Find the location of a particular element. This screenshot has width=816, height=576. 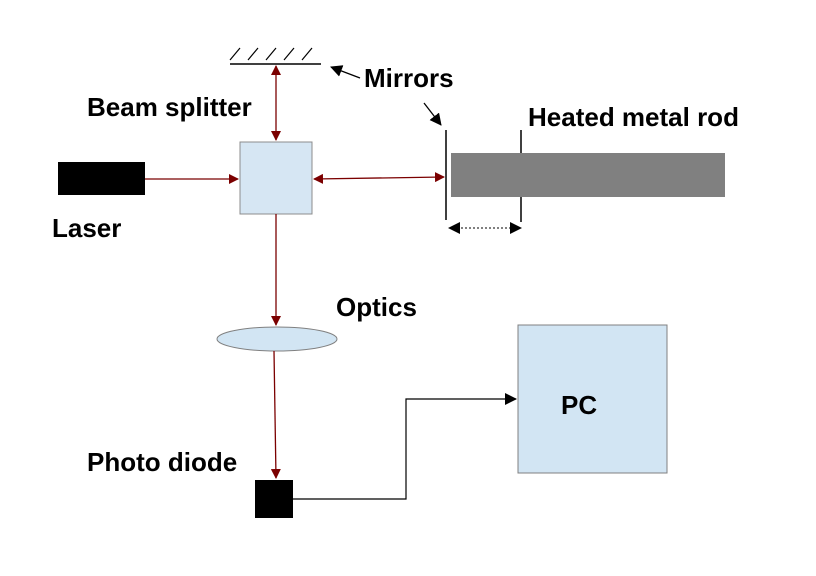

mirrors-pointer-top is located at coordinates (345, 72).